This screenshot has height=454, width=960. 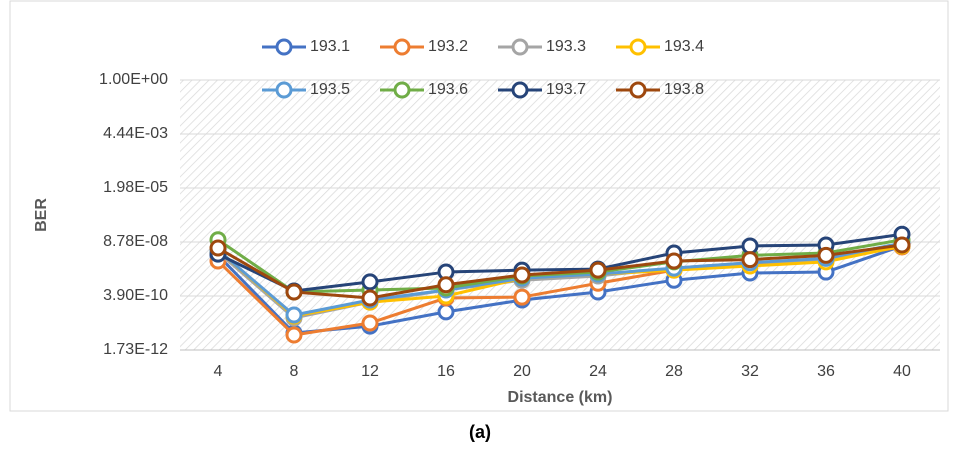 I want to click on x-axis-title: Distance (km), so click(x=560, y=397).